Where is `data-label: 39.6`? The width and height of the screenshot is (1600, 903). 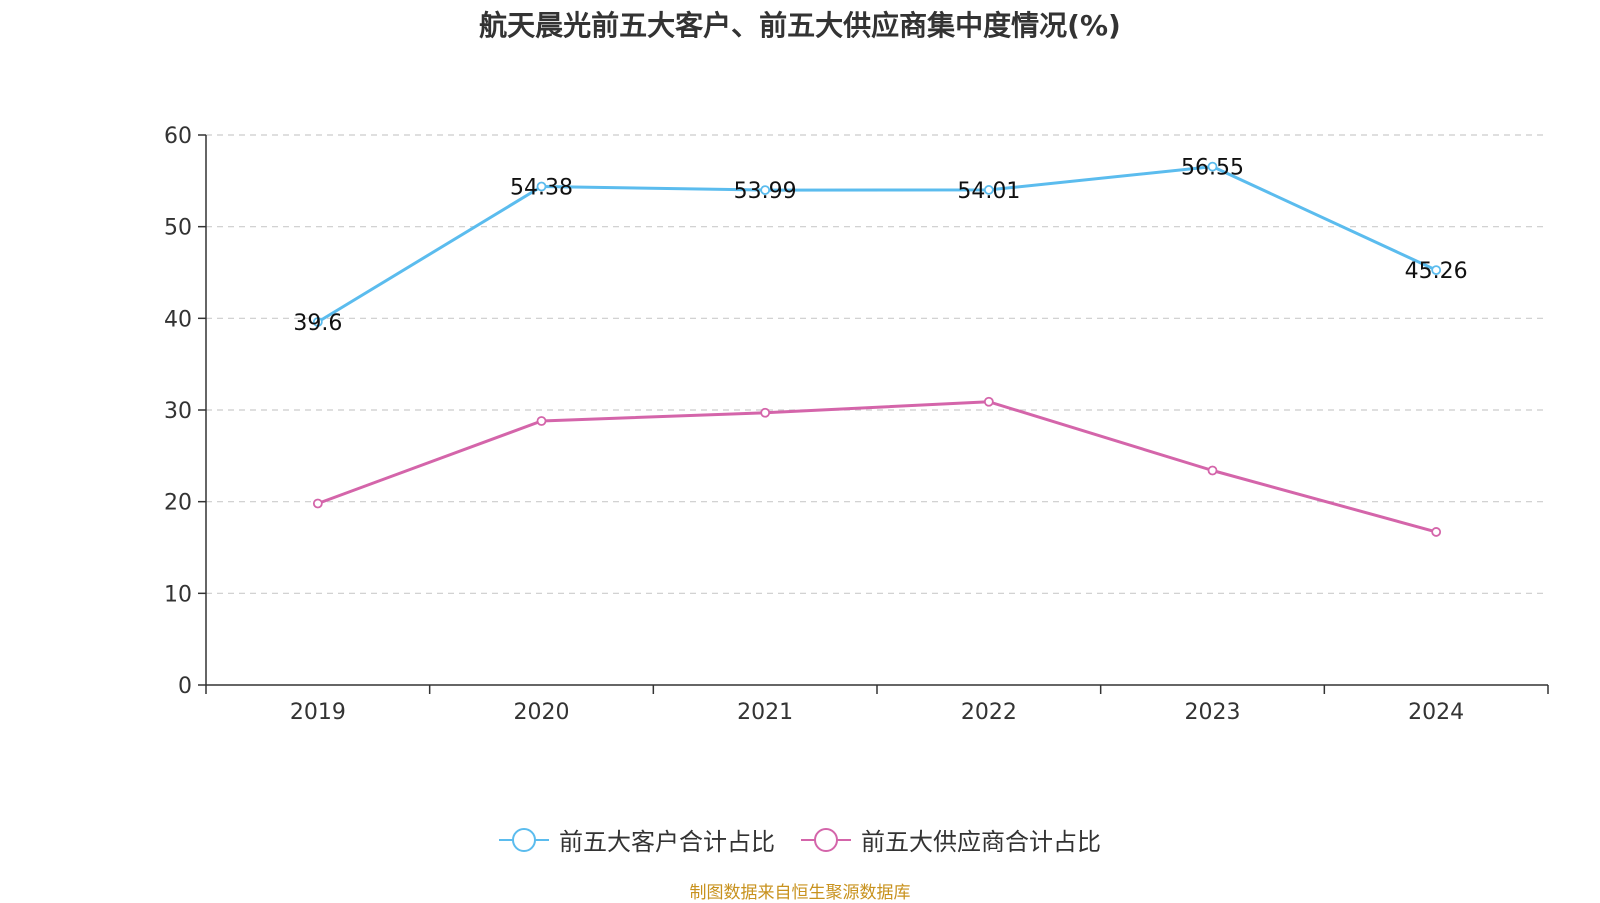
data-label: 39.6 is located at coordinates (317, 323).